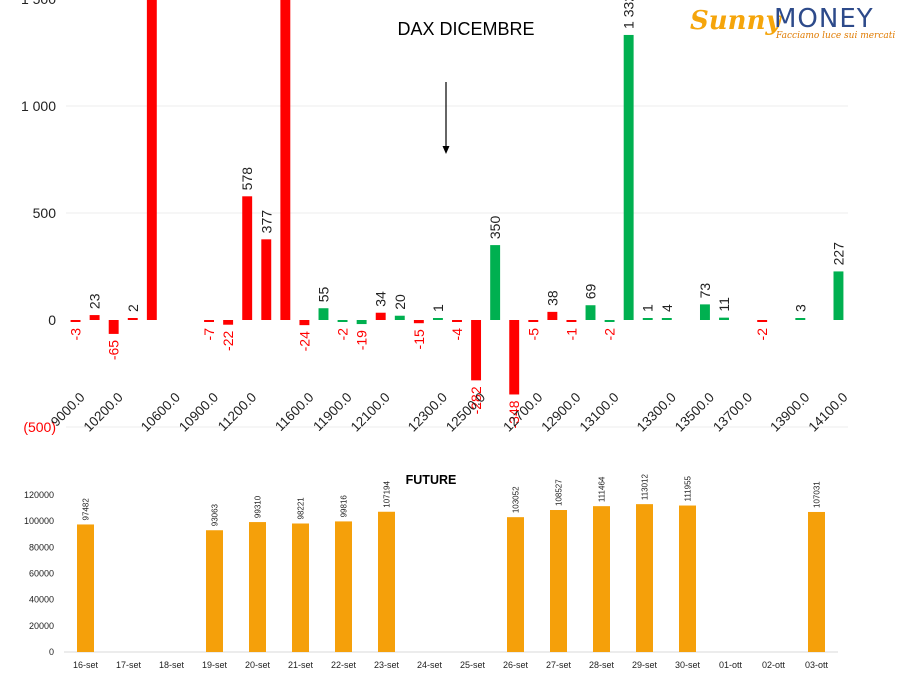  What do you see at coordinates (559, 665) in the screenshot?
I see `future-category-label: 27-set` at bounding box center [559, 665].